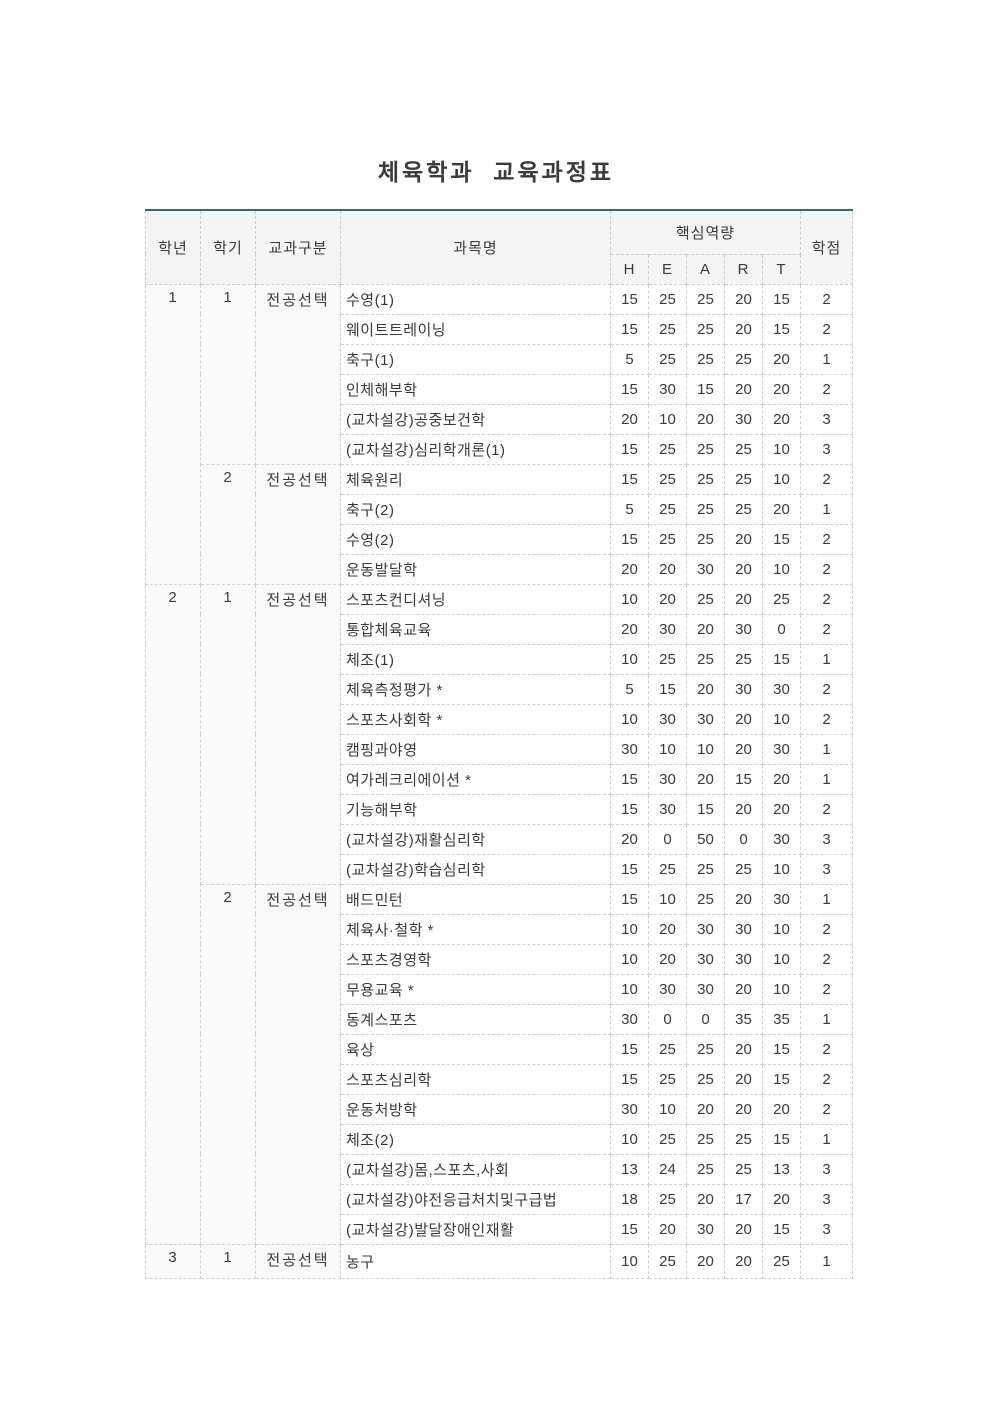  What do you see at coordinates (475, 869) in the screenshot?
I see `course-name-cell: (교차설강)학습심리학` at bounding box center [475, 869].